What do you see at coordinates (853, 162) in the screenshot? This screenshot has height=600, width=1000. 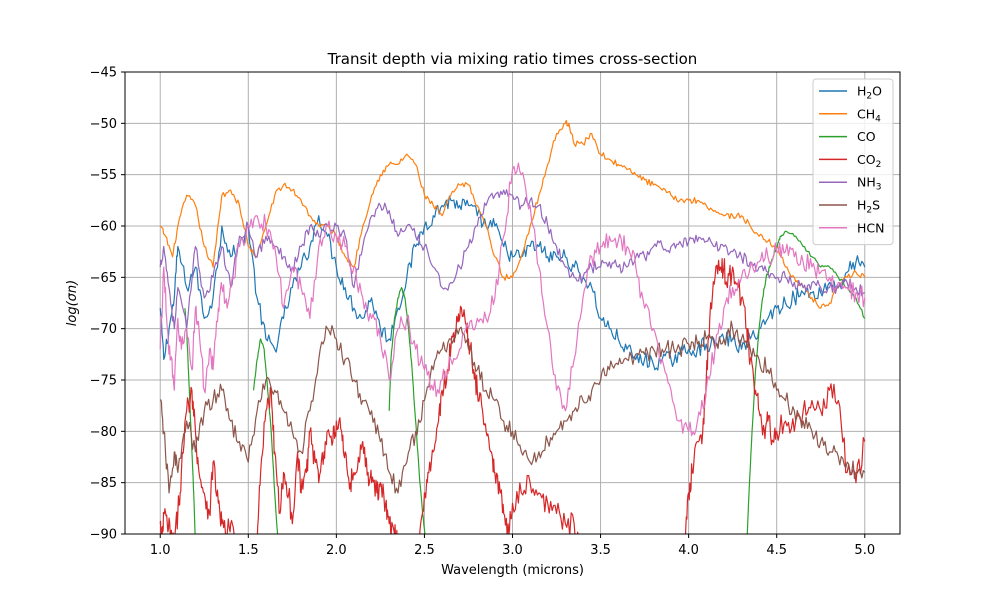 I see `legend-box` at bounding box center [853, 162].